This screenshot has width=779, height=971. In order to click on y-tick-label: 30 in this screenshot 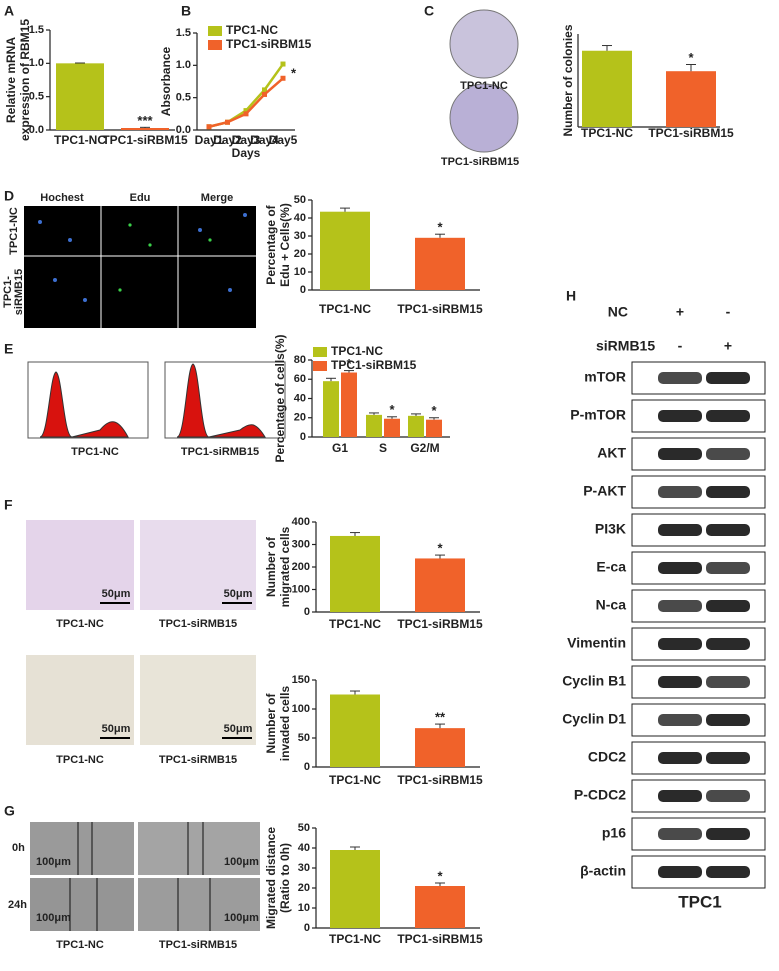, I will do `click(300, 236)`.